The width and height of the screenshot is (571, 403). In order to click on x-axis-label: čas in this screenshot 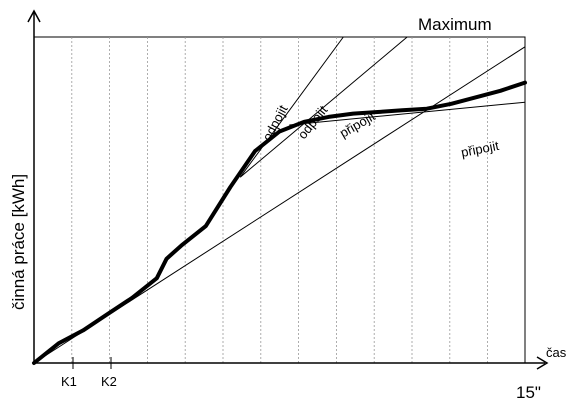, I will do `click(556, 352)`.